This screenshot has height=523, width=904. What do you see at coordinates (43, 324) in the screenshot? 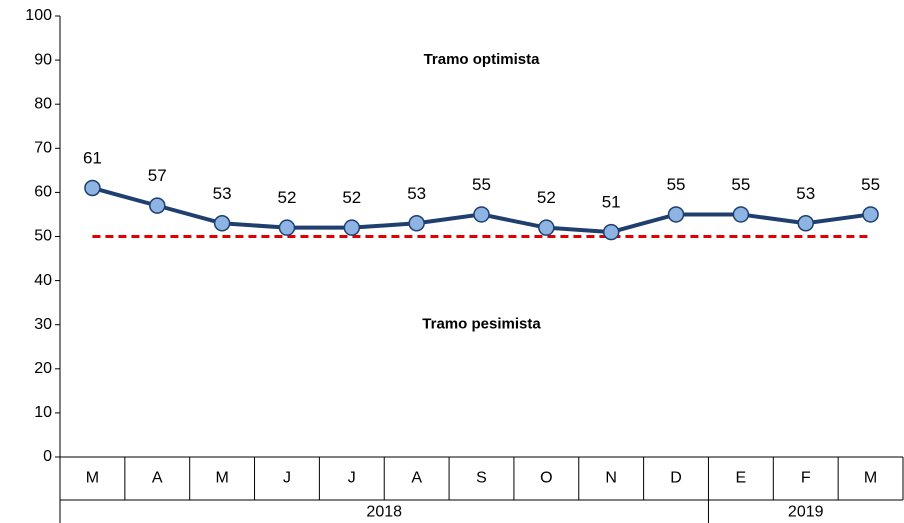
I see `y-tick-label: 30` at bounding box center [43, 324].